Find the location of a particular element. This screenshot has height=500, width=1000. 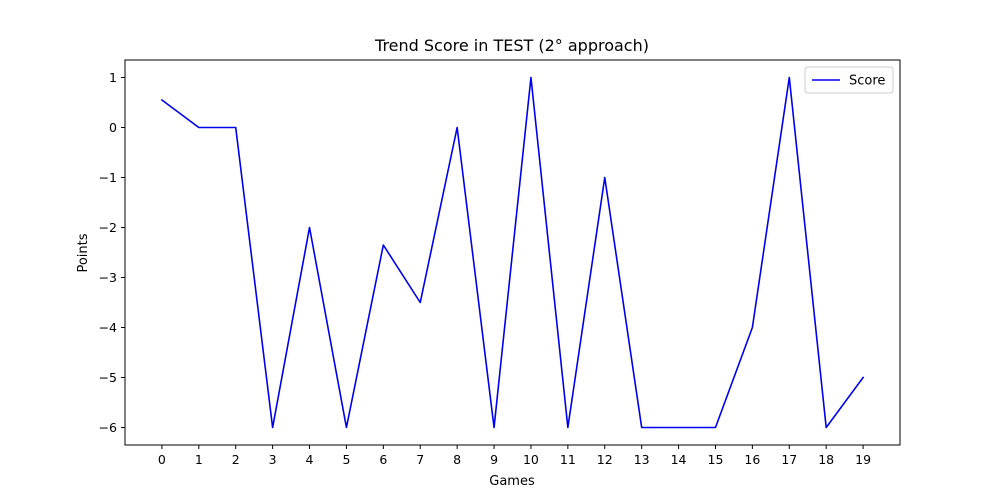

x-tick-label: 14 is located at coordinates (679, 459).